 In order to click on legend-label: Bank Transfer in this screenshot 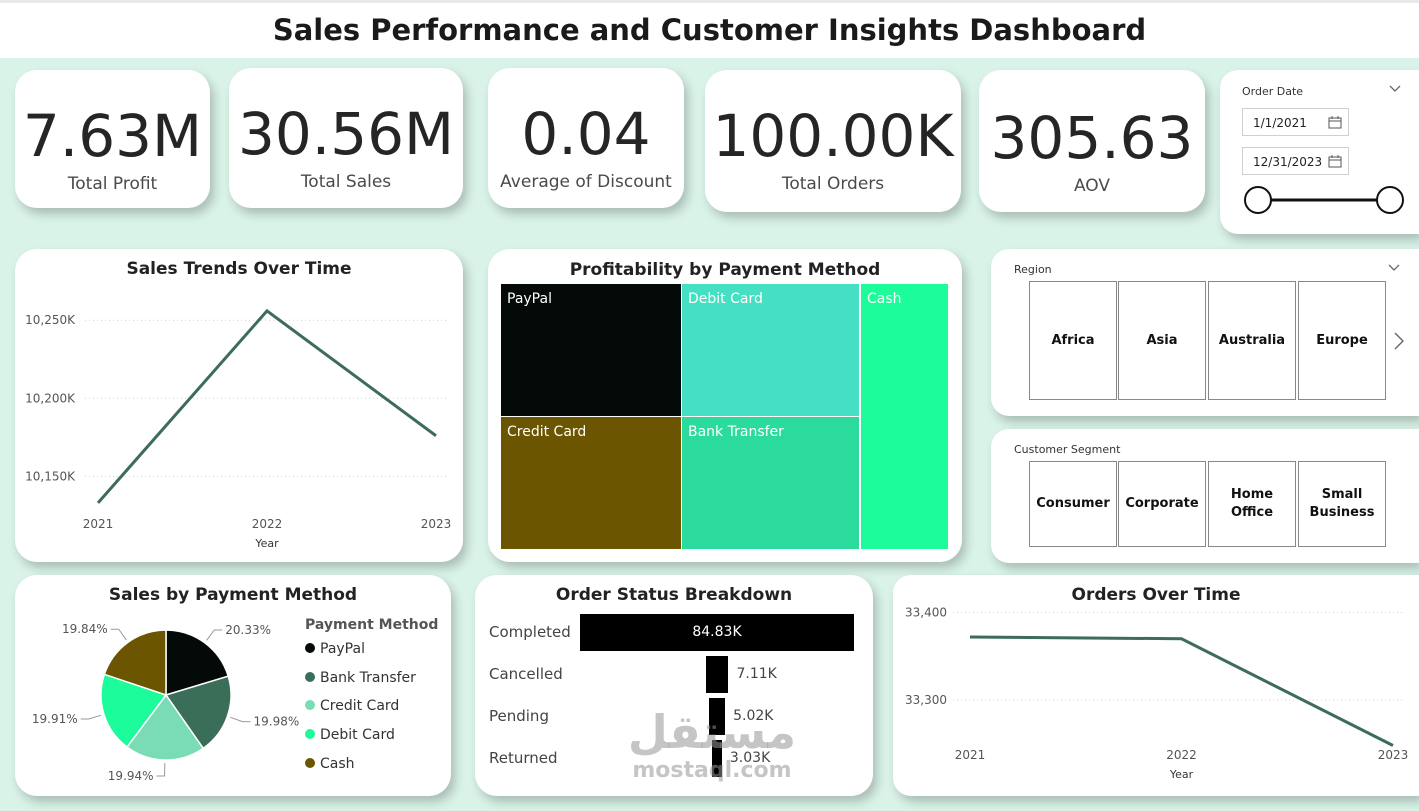, I will do `click(368, 677)`.